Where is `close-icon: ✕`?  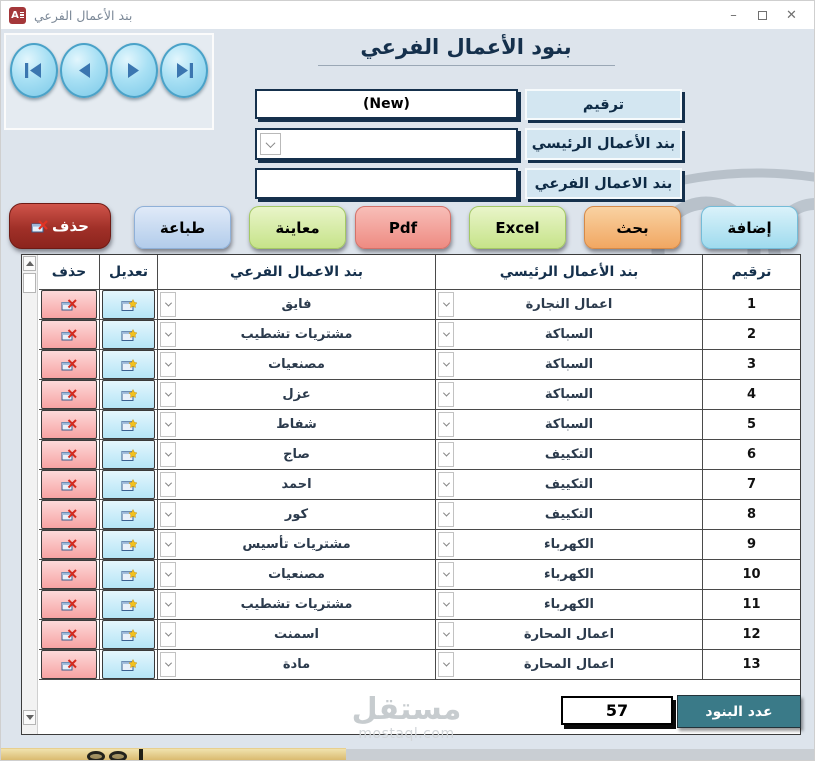 close-icon: ✕ is located at coordinates (791, 15).